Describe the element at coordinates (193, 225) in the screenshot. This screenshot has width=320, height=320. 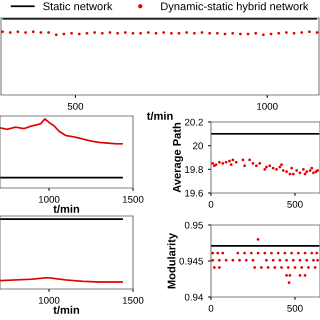
I see `y-tick-label: 0.95` at that location.